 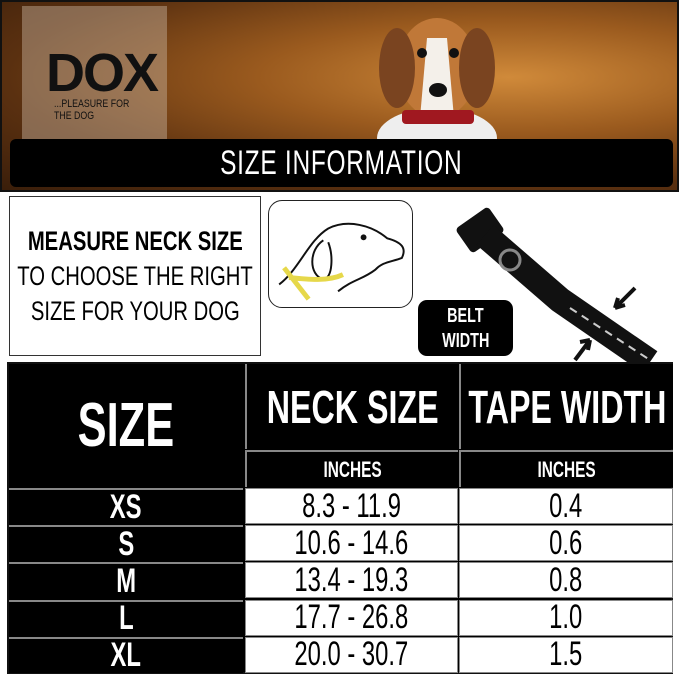 I want to click on belt-width-label: BELT WIDTH, so click(x=465, y=328).